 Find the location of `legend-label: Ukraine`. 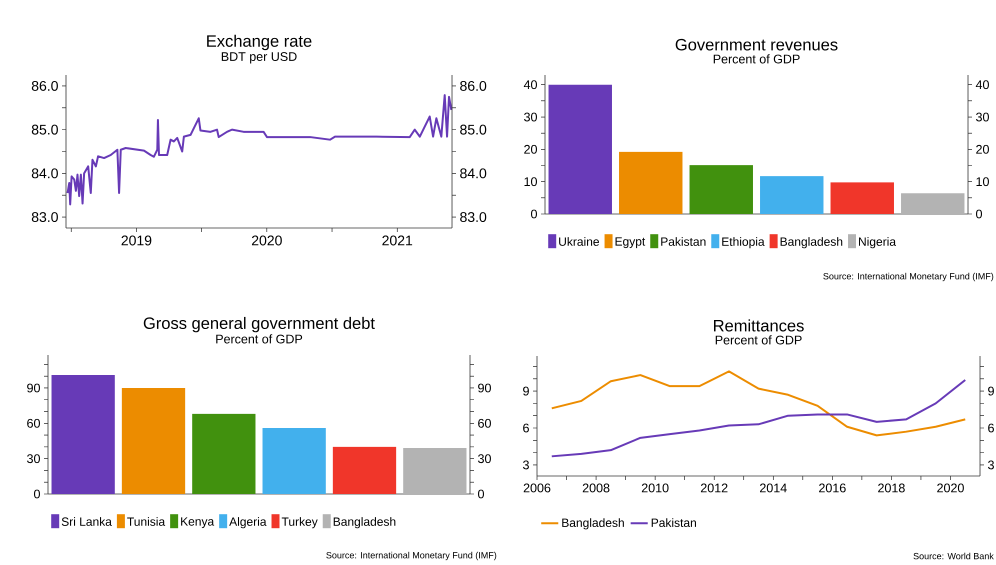

legend-label: Ukraine is located at coordinates (579, 241).